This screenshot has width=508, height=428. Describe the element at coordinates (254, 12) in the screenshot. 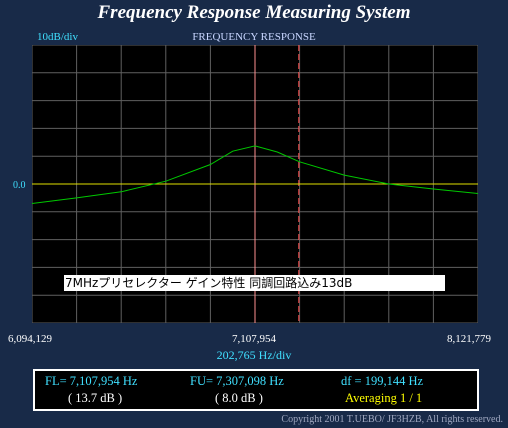

I see `app-title: Frequency Response Measuring System` at that location.